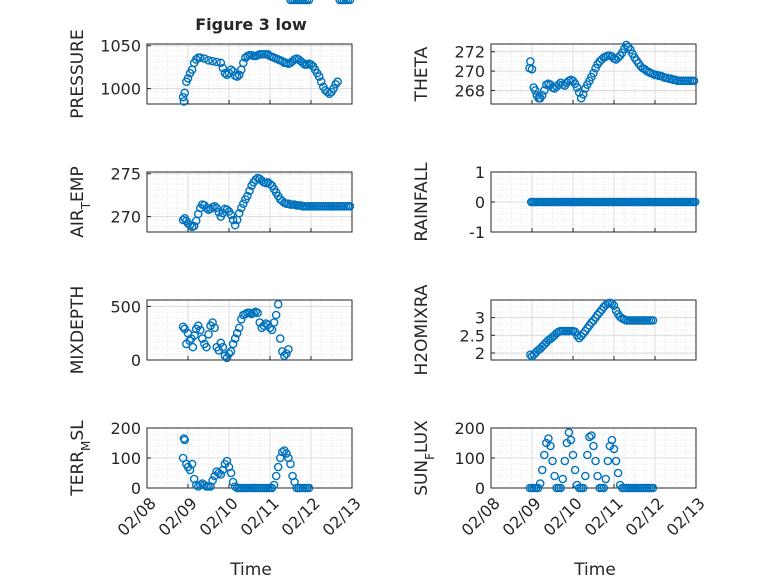 The height and width of the screenshot is (587, 778). Describe the element at coordinates (469, 458) in the screenshot. I see `y-tick-label: 100` at that location.